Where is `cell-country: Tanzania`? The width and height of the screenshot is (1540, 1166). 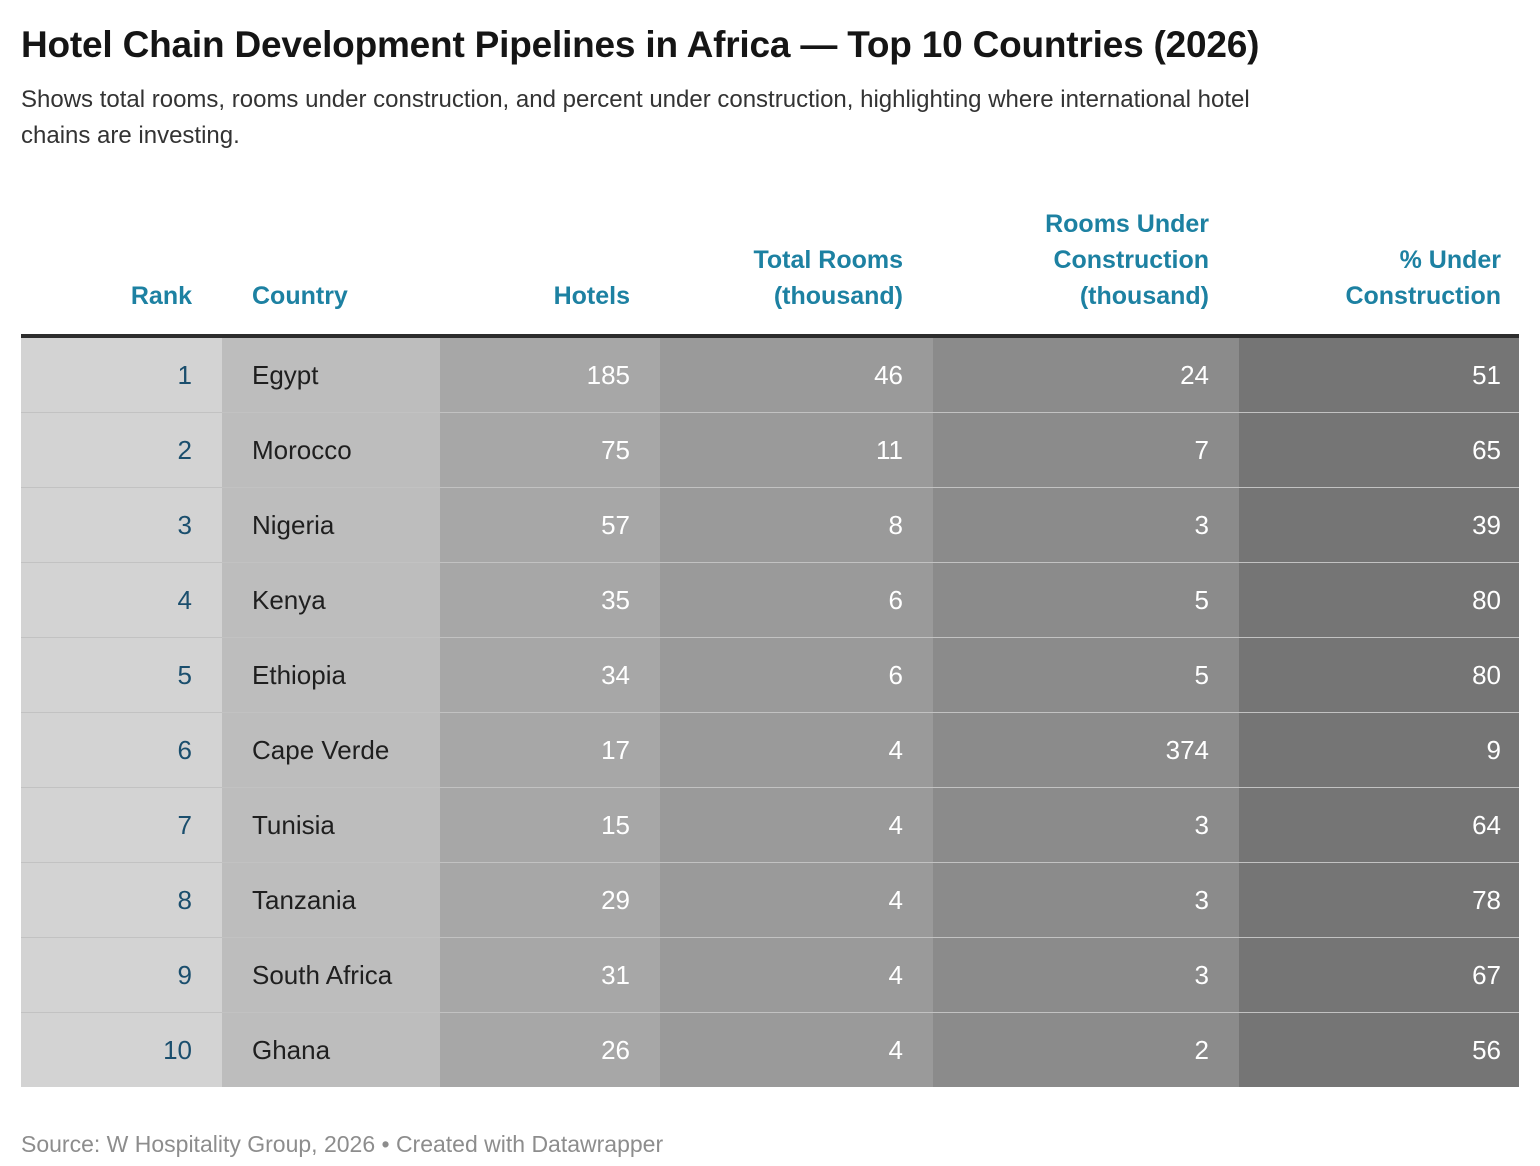
cell-country: Tanzania is located at coordinates (331, 900).